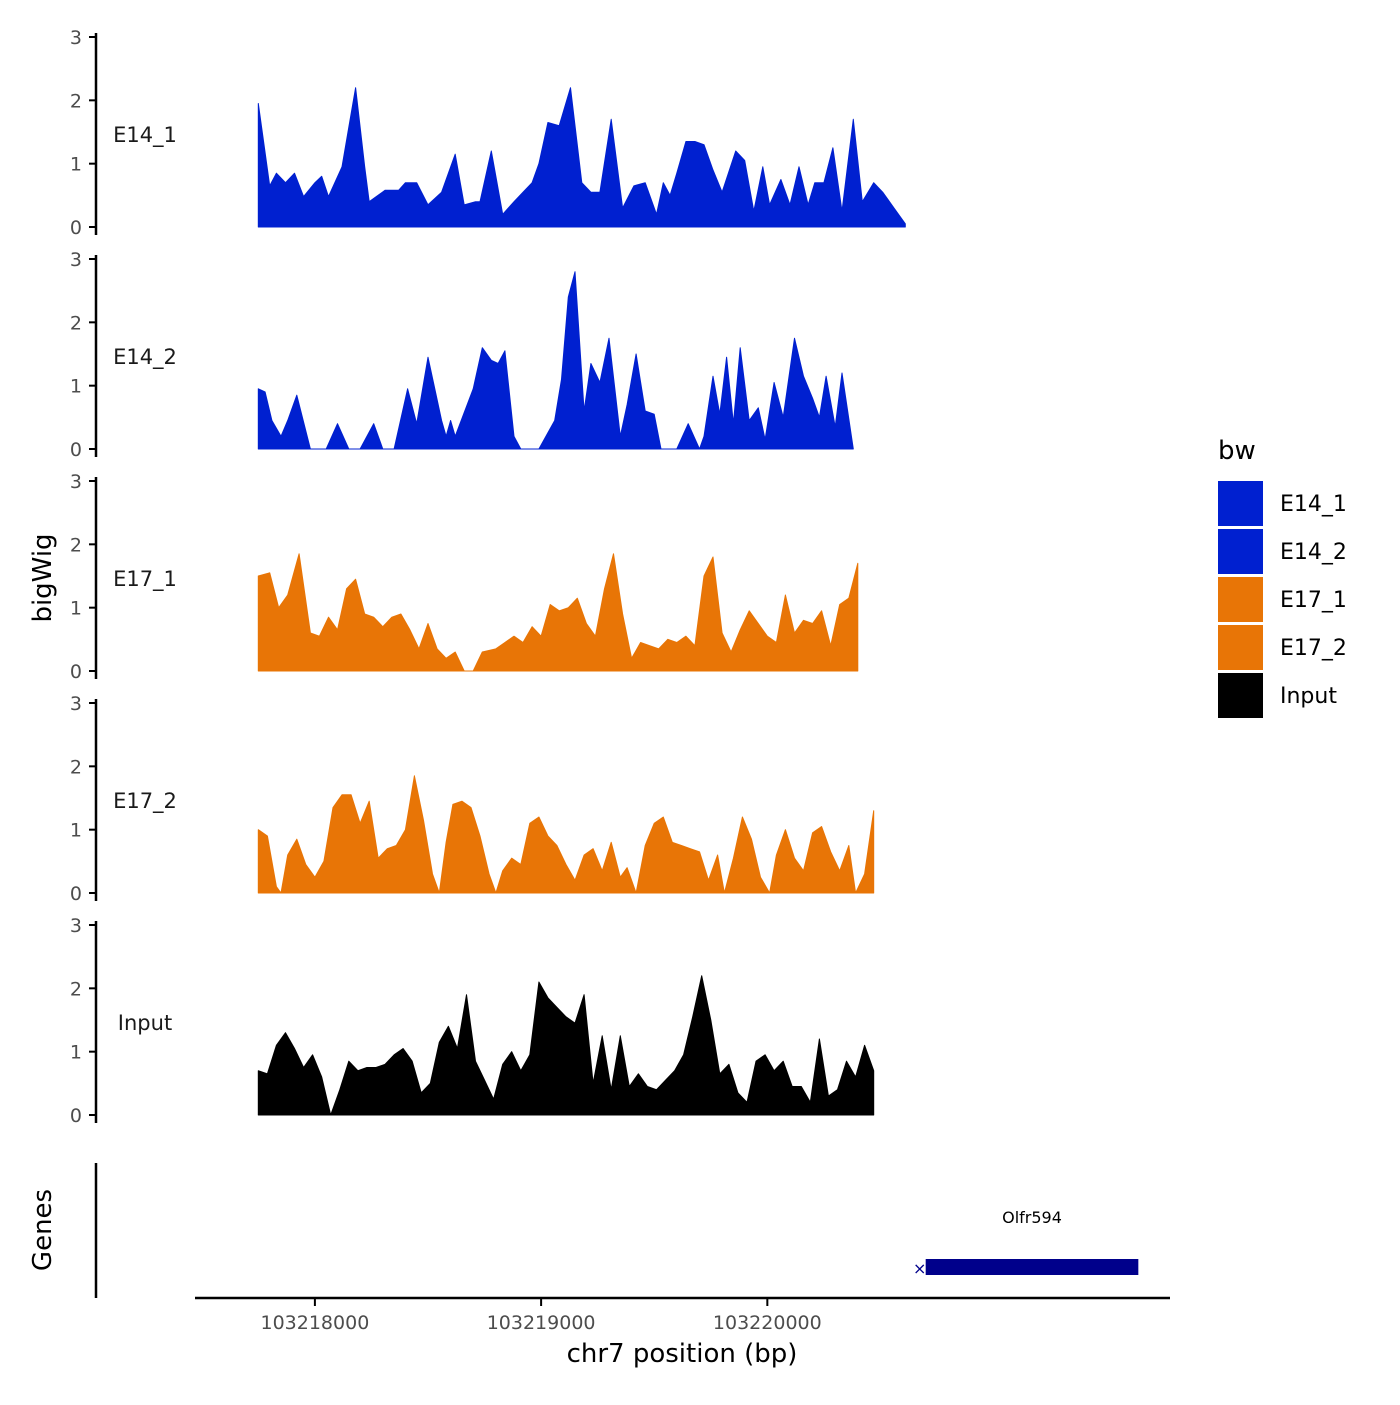  Describe the element at coordinates (1032, 1267) in the screenshot. I see `gene-body` at that location.